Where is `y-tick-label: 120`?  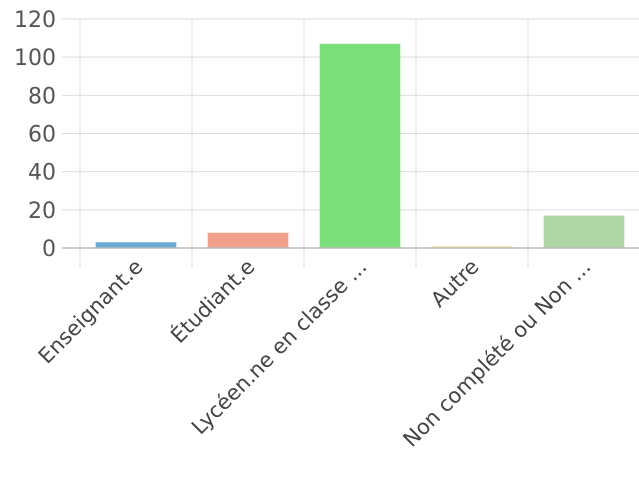 y-tick-label: 120 is located at coordinates (35, 20).